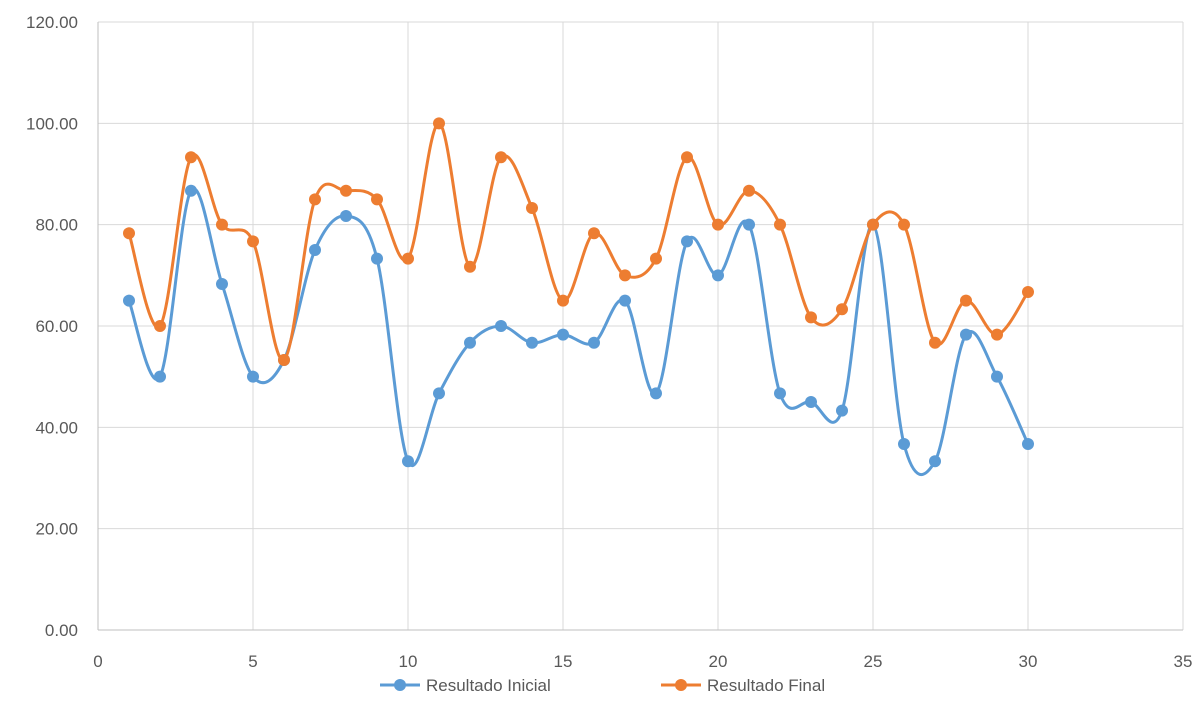 This screenshot has height=726, width=1197. I want to click on legend-label: Resultado Final, so click(766, 685).